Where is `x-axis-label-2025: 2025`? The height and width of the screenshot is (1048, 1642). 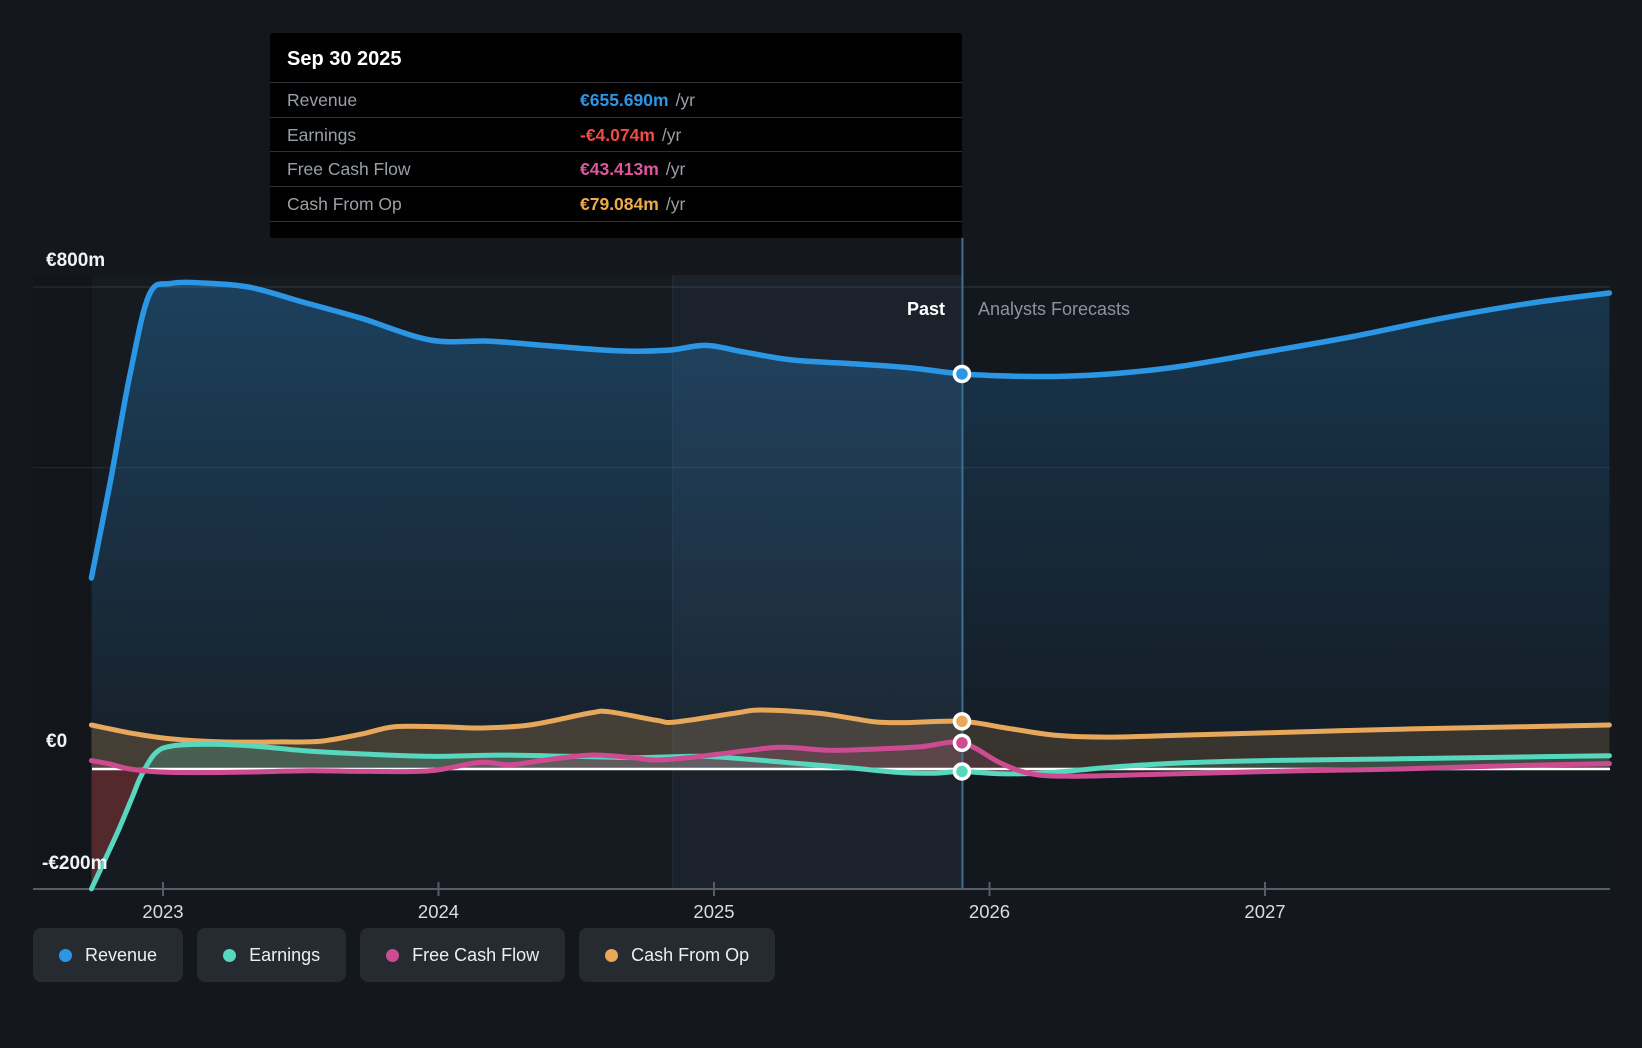 x-axis-label-2025: 2025 is located at coordinates (714, 911).